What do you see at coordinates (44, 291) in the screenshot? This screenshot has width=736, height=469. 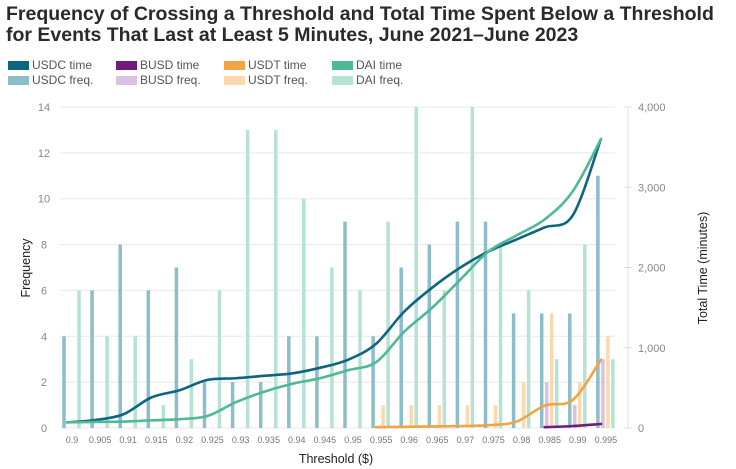 I see `y-tick-label: 6` at bounding box center [44, 291].